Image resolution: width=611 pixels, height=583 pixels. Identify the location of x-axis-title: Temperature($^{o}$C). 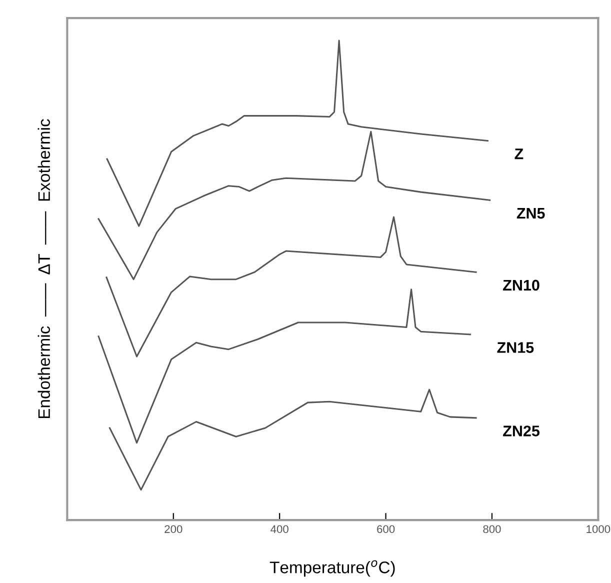
(332, 568).